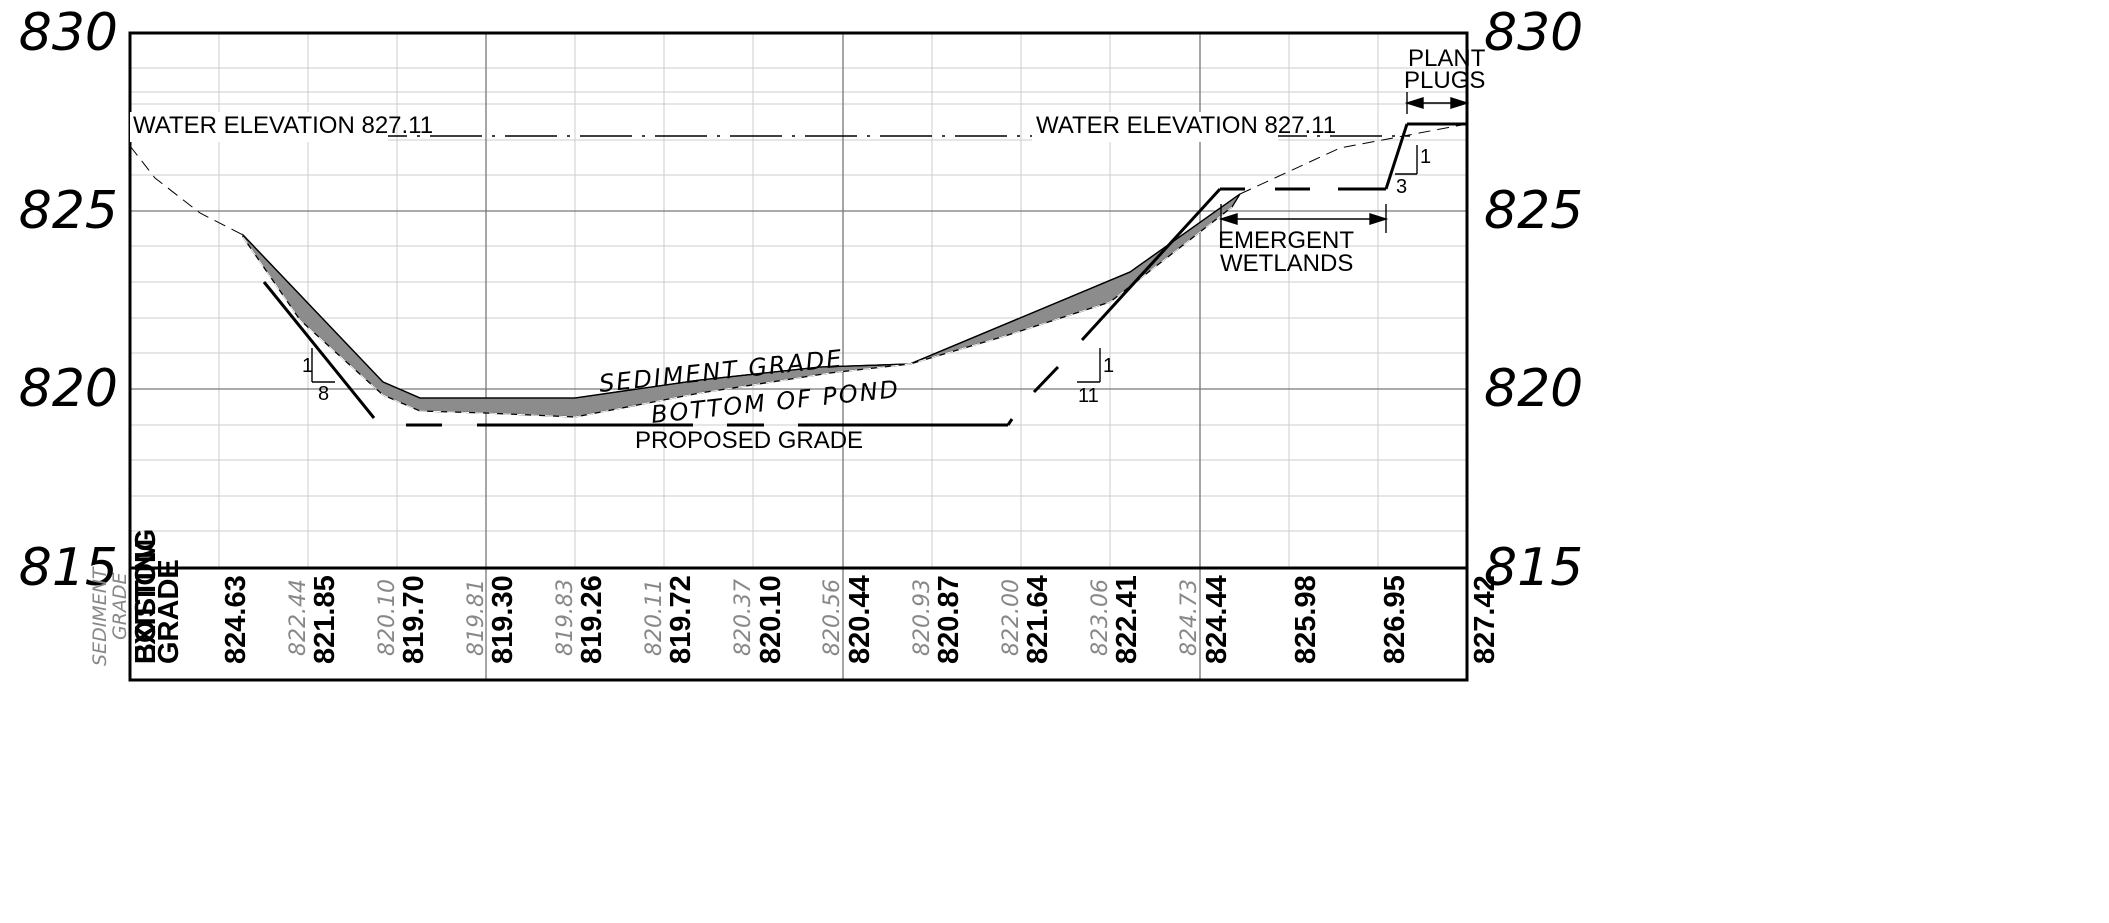 This screenshot has height=923, width=2109. What do you see at coordinates (1217, 619) in the screenshot?
I see `main-value: 824.44` at bounding box center [1217, 619].